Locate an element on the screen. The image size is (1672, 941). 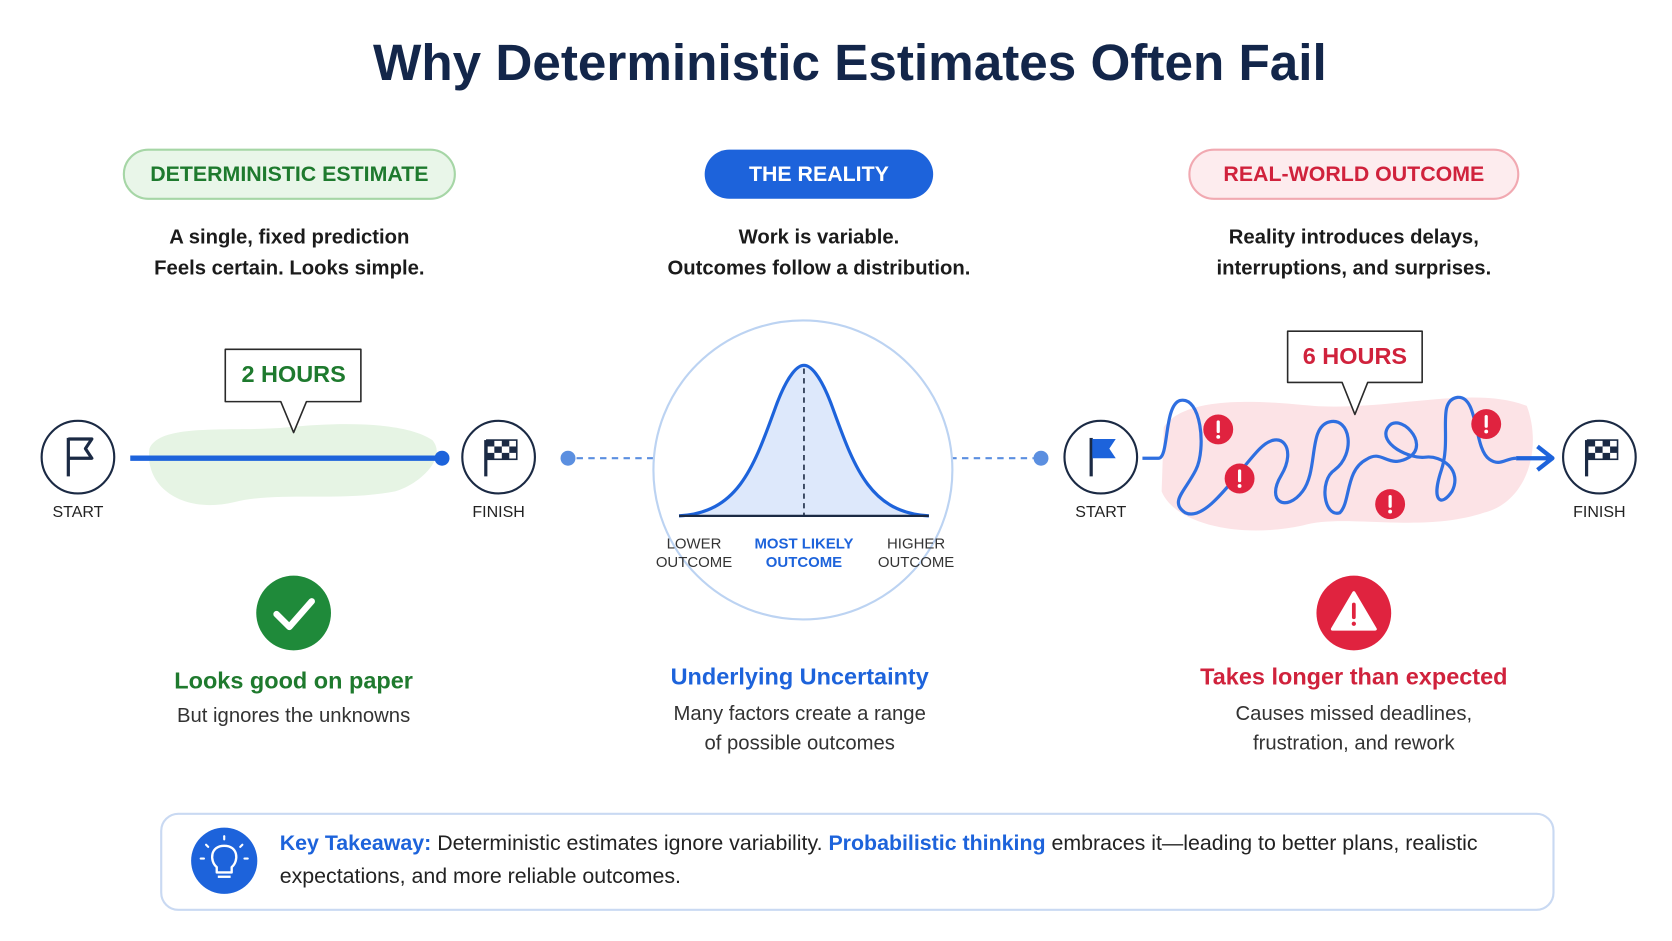
callout: 2 HOURS is located at coordinates (293, 374).